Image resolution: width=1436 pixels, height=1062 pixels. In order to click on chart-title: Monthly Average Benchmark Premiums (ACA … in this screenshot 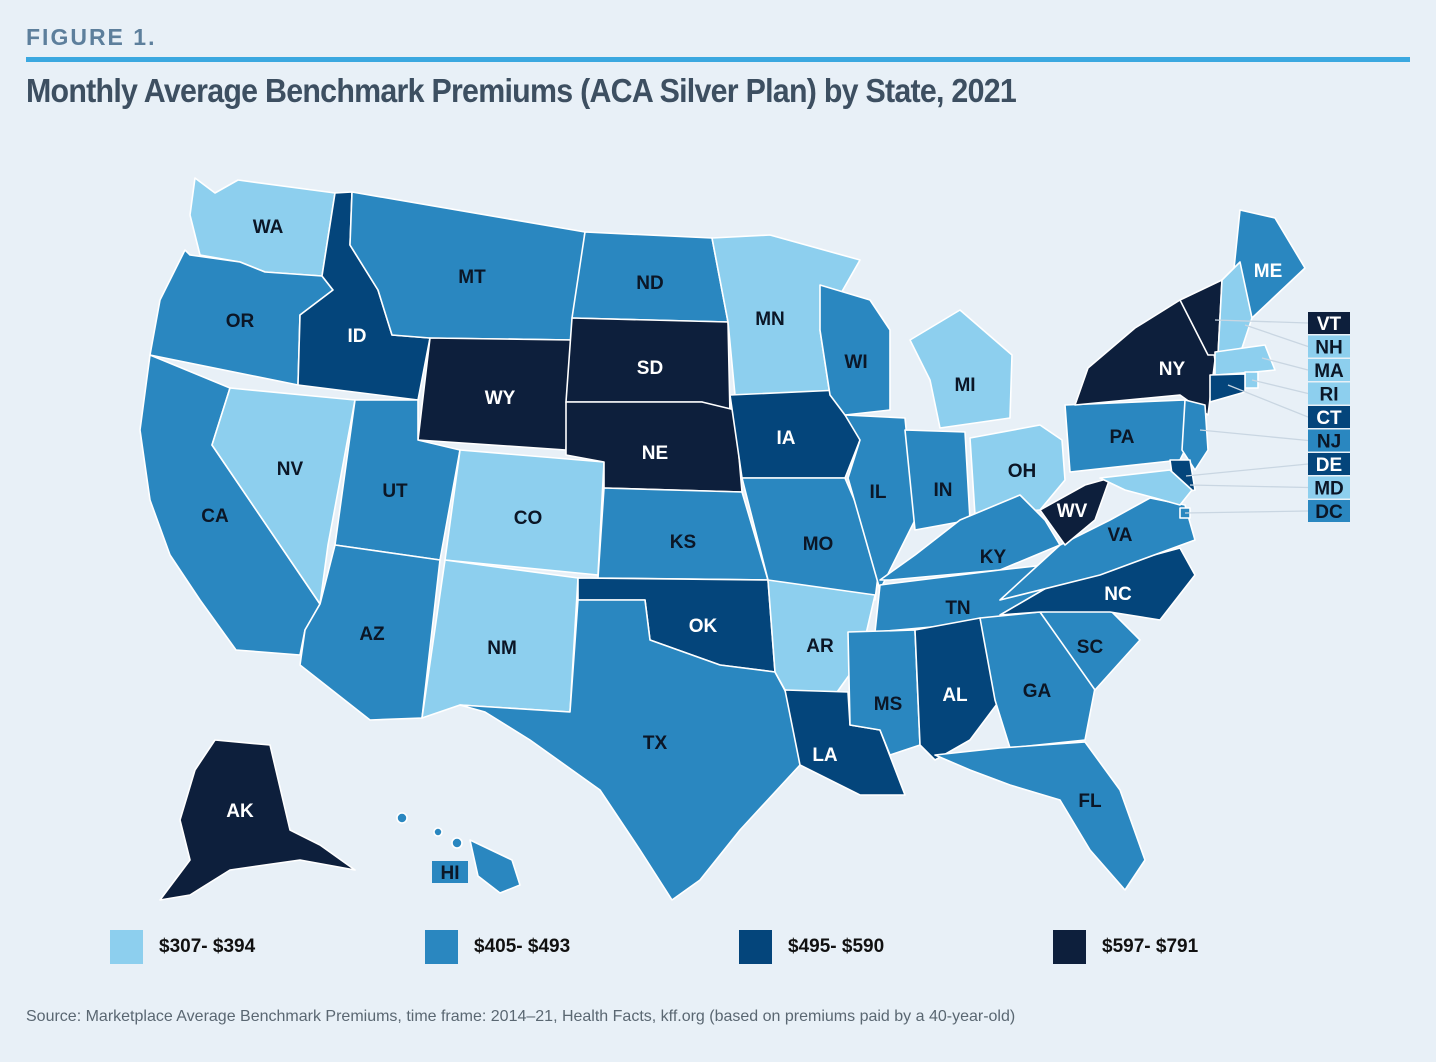, I will do `click(521, 90)`.